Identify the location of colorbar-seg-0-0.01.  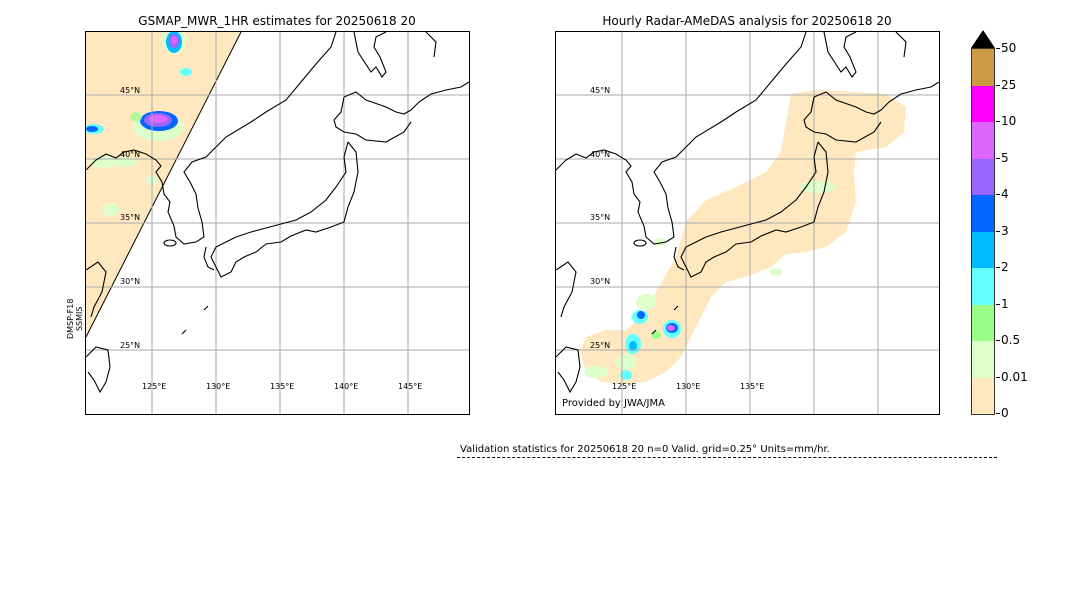
(983, 396).